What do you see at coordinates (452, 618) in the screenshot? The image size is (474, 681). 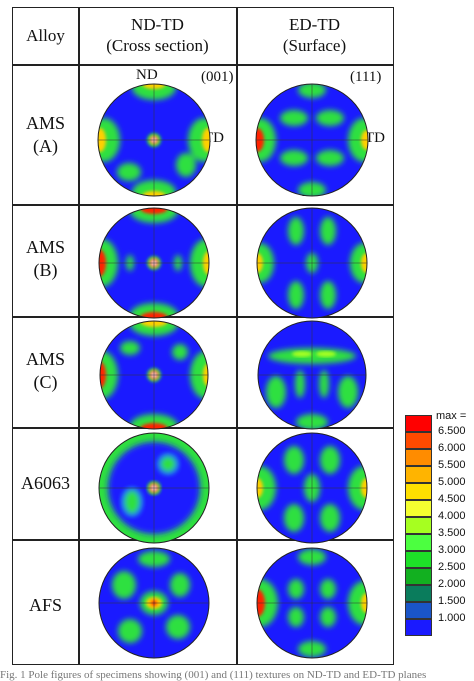 I see `legend-value: 1.000` at bounding box center [452, 618].